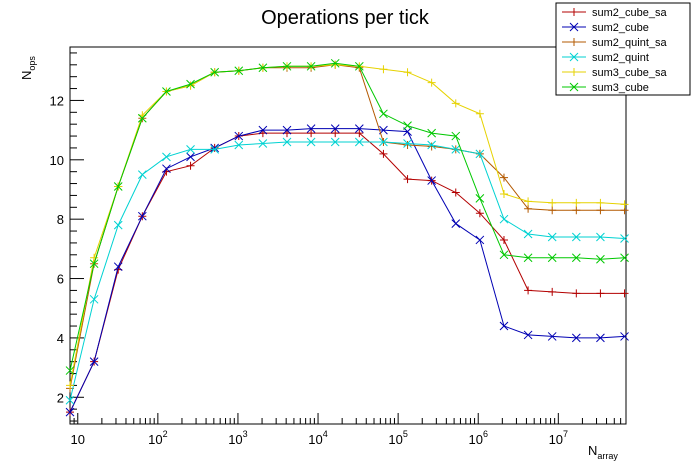 This screenshot has width=696, height=472. I want to click on x-tick-label: 103, so click(237, 438).